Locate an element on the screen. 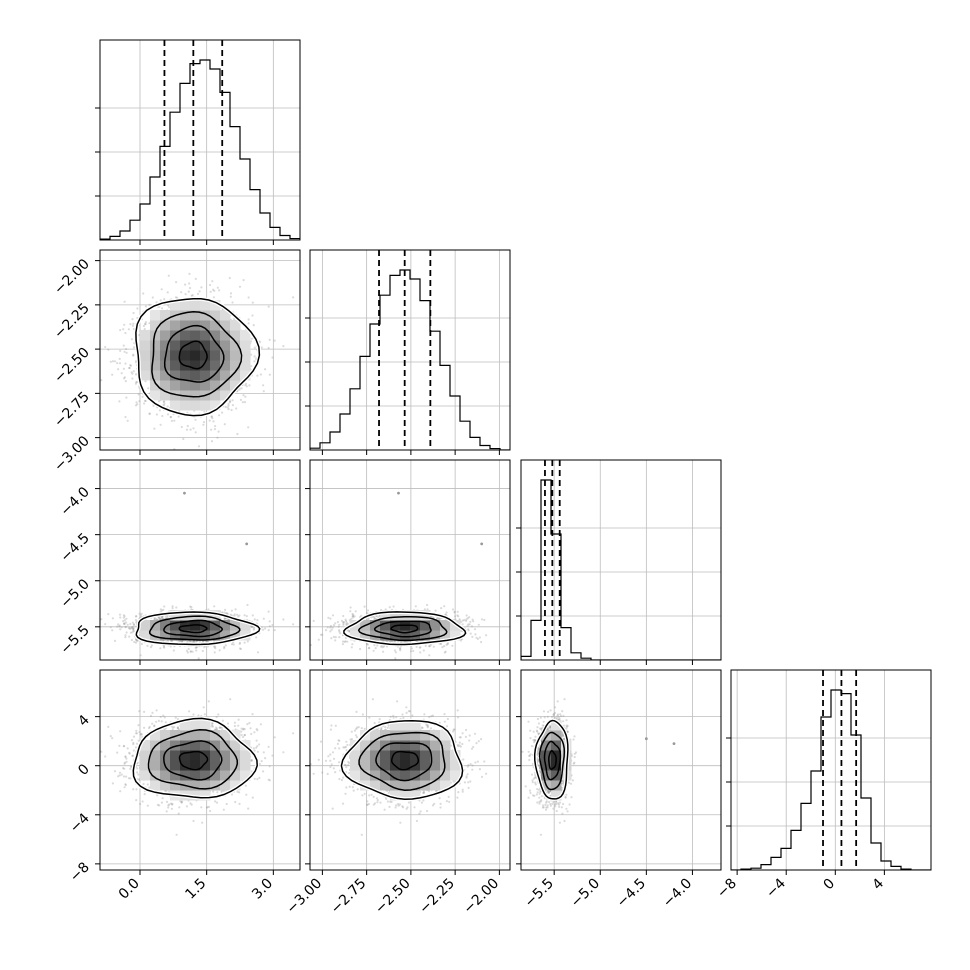 The height and width of the screenshot is (970, 970). grid is located at coordinates (831, 770).